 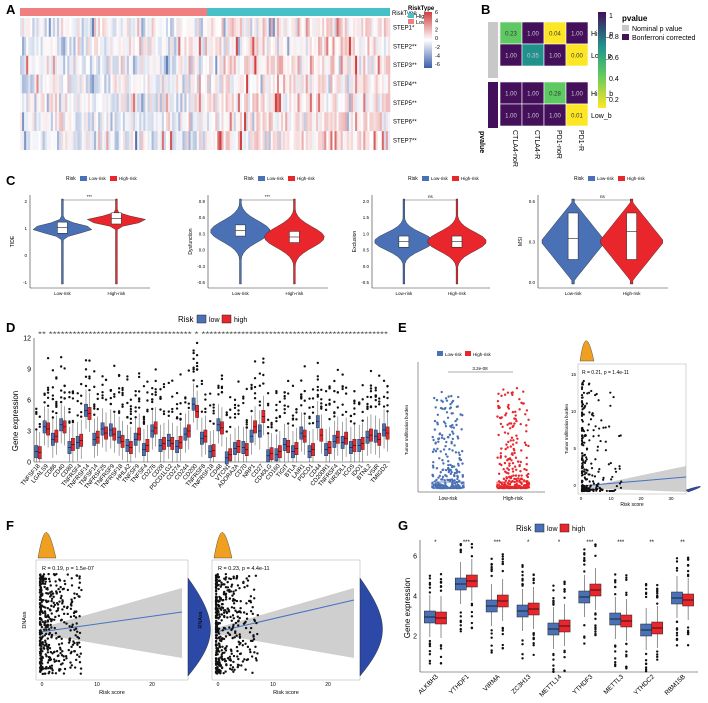 What do you see at coordinates (602, 60) in the screenshot?
I see `pvalue-scale-bar` at bounding box center [602, 60].